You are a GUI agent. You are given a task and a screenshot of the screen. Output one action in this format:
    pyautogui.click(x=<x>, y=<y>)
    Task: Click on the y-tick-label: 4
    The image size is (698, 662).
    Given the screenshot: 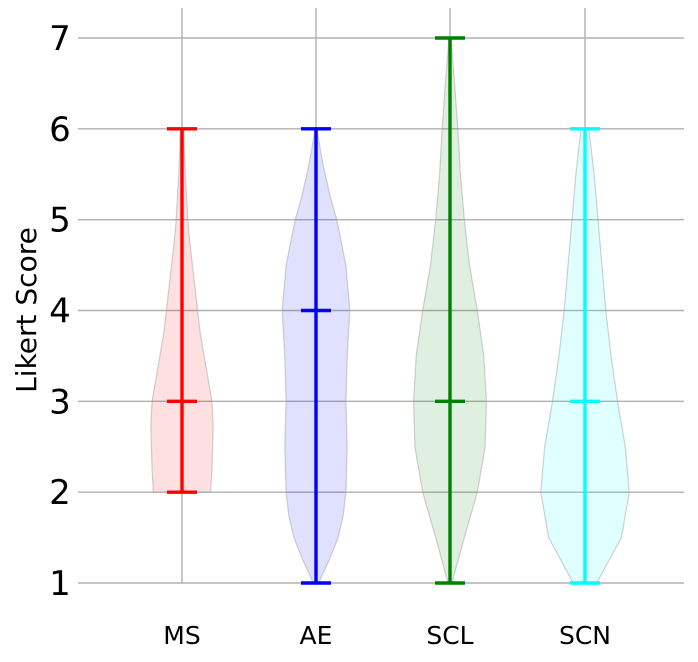 What is the action you would take?
    pyautogui.click(x=60, y=312)
    